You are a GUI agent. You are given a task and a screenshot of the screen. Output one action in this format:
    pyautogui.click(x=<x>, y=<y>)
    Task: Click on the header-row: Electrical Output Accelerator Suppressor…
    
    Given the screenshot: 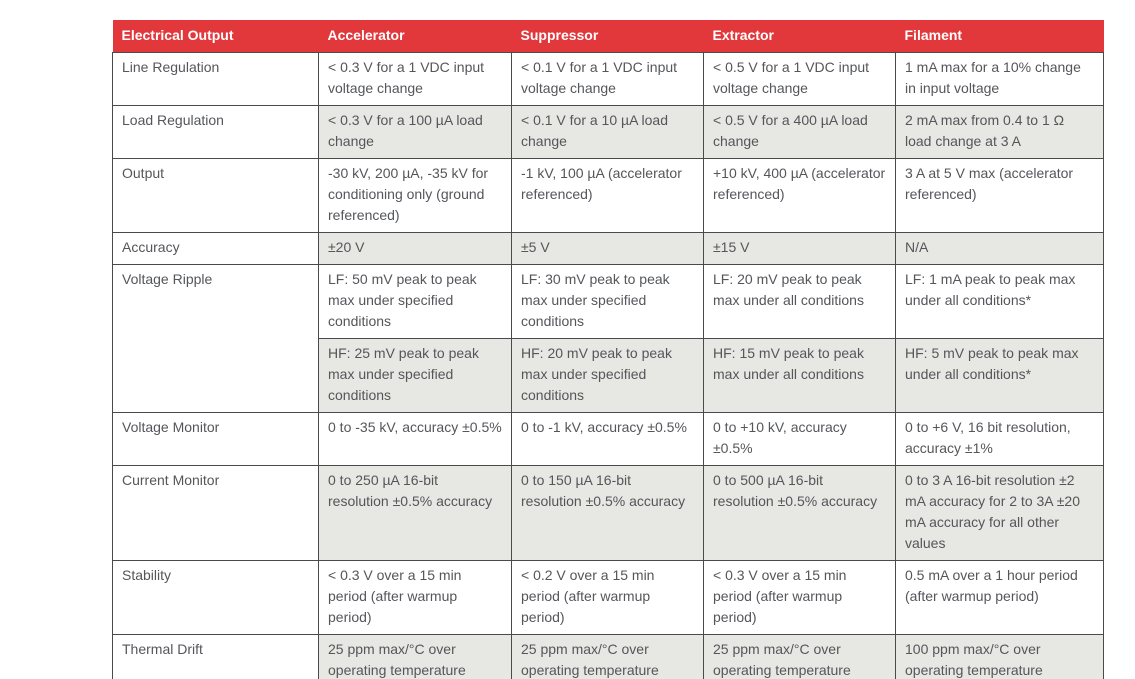 What is the action you would take?
    pyautogui.click(x=608, y=36)
    